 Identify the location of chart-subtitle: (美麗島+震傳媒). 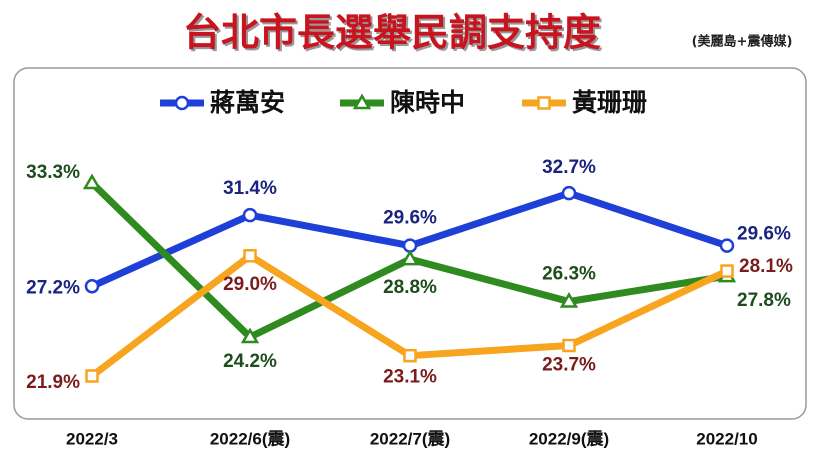
(742, 42).